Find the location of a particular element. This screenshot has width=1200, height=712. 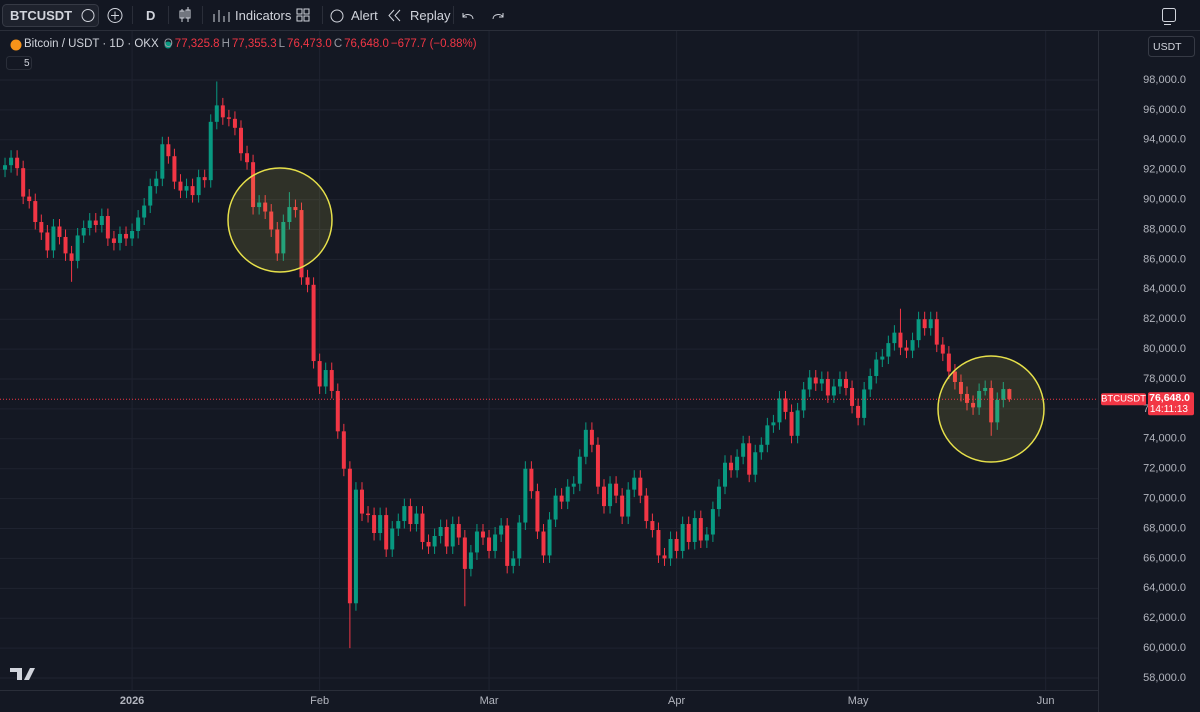

y-tick-label: 64,000.0 is located at coordinates (1164, 588).